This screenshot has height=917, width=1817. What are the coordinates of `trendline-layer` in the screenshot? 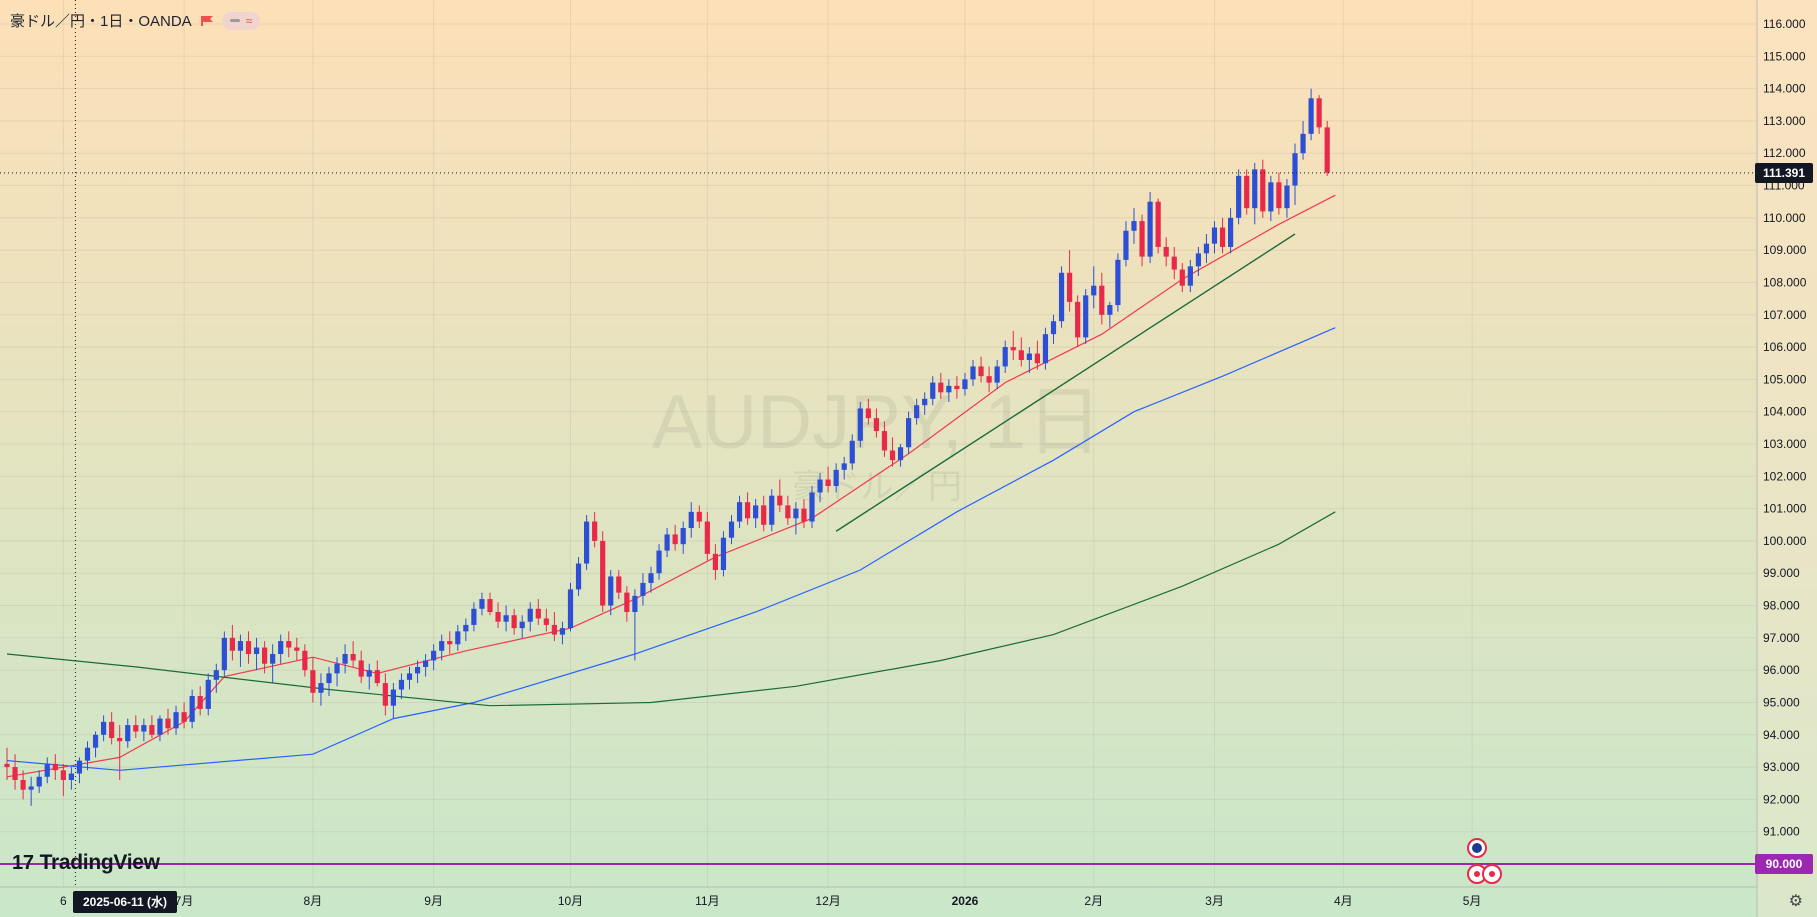 It's located at (1065, 382).